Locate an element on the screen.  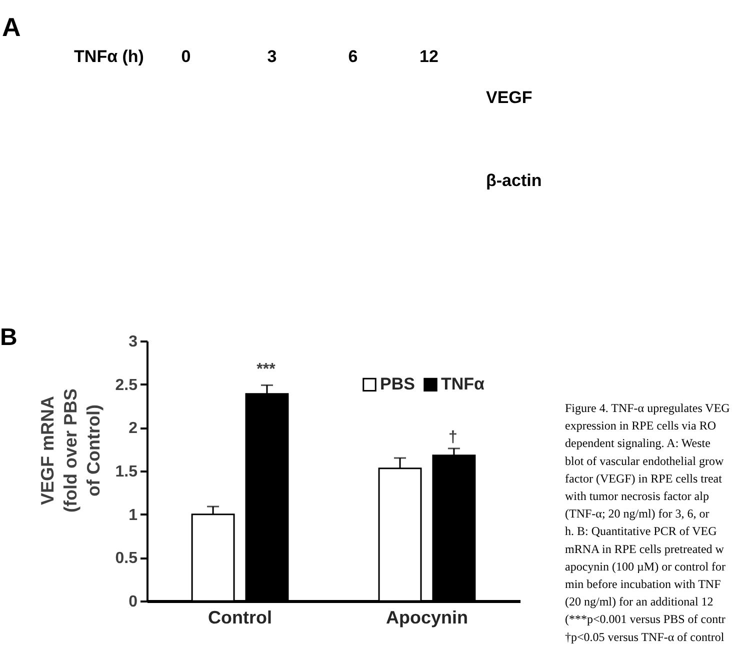
y-tick-label: 3 is located at coordinates (133, 342).